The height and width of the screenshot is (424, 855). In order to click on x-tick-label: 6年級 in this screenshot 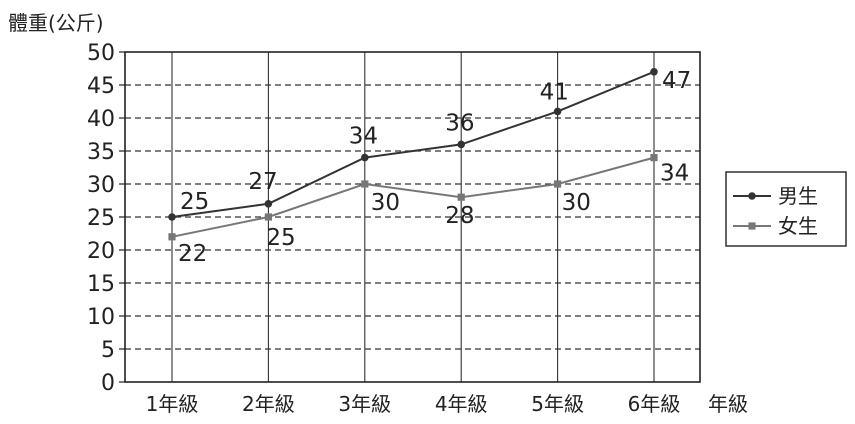, I will do `click(654, 404)`.